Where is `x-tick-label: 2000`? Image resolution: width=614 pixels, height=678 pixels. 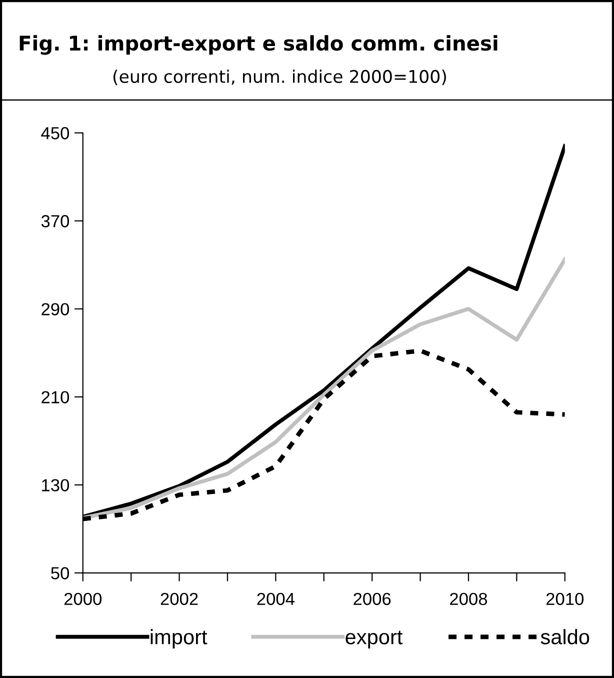
x-tick-label: 2000 is located at coordinates (83, 599).